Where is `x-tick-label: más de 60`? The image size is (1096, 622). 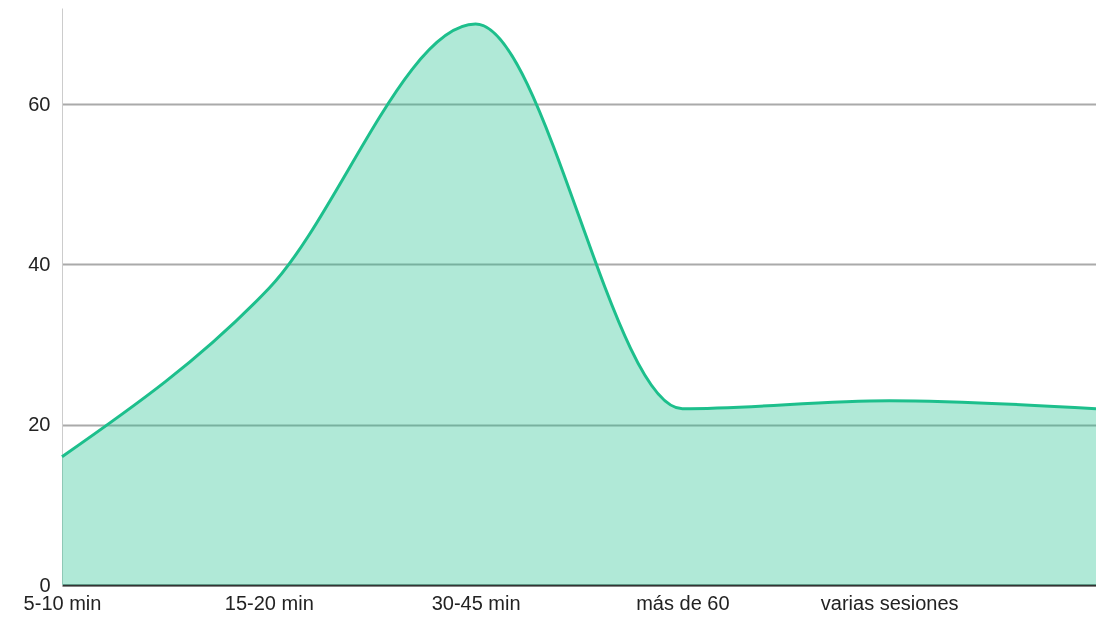 x-tick-label: más de 60 is located at coordinates (683, 602).